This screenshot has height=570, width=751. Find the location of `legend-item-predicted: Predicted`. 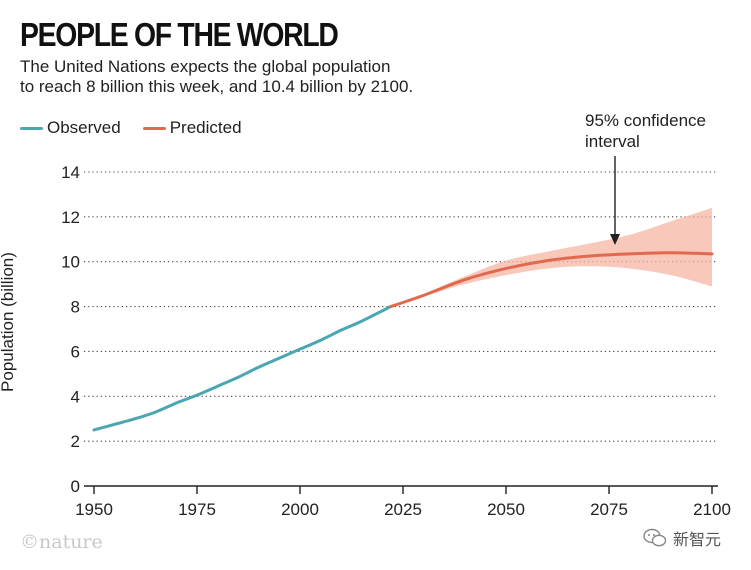

legend-item-predicted: Predicted is located at coordinates (192, 128).